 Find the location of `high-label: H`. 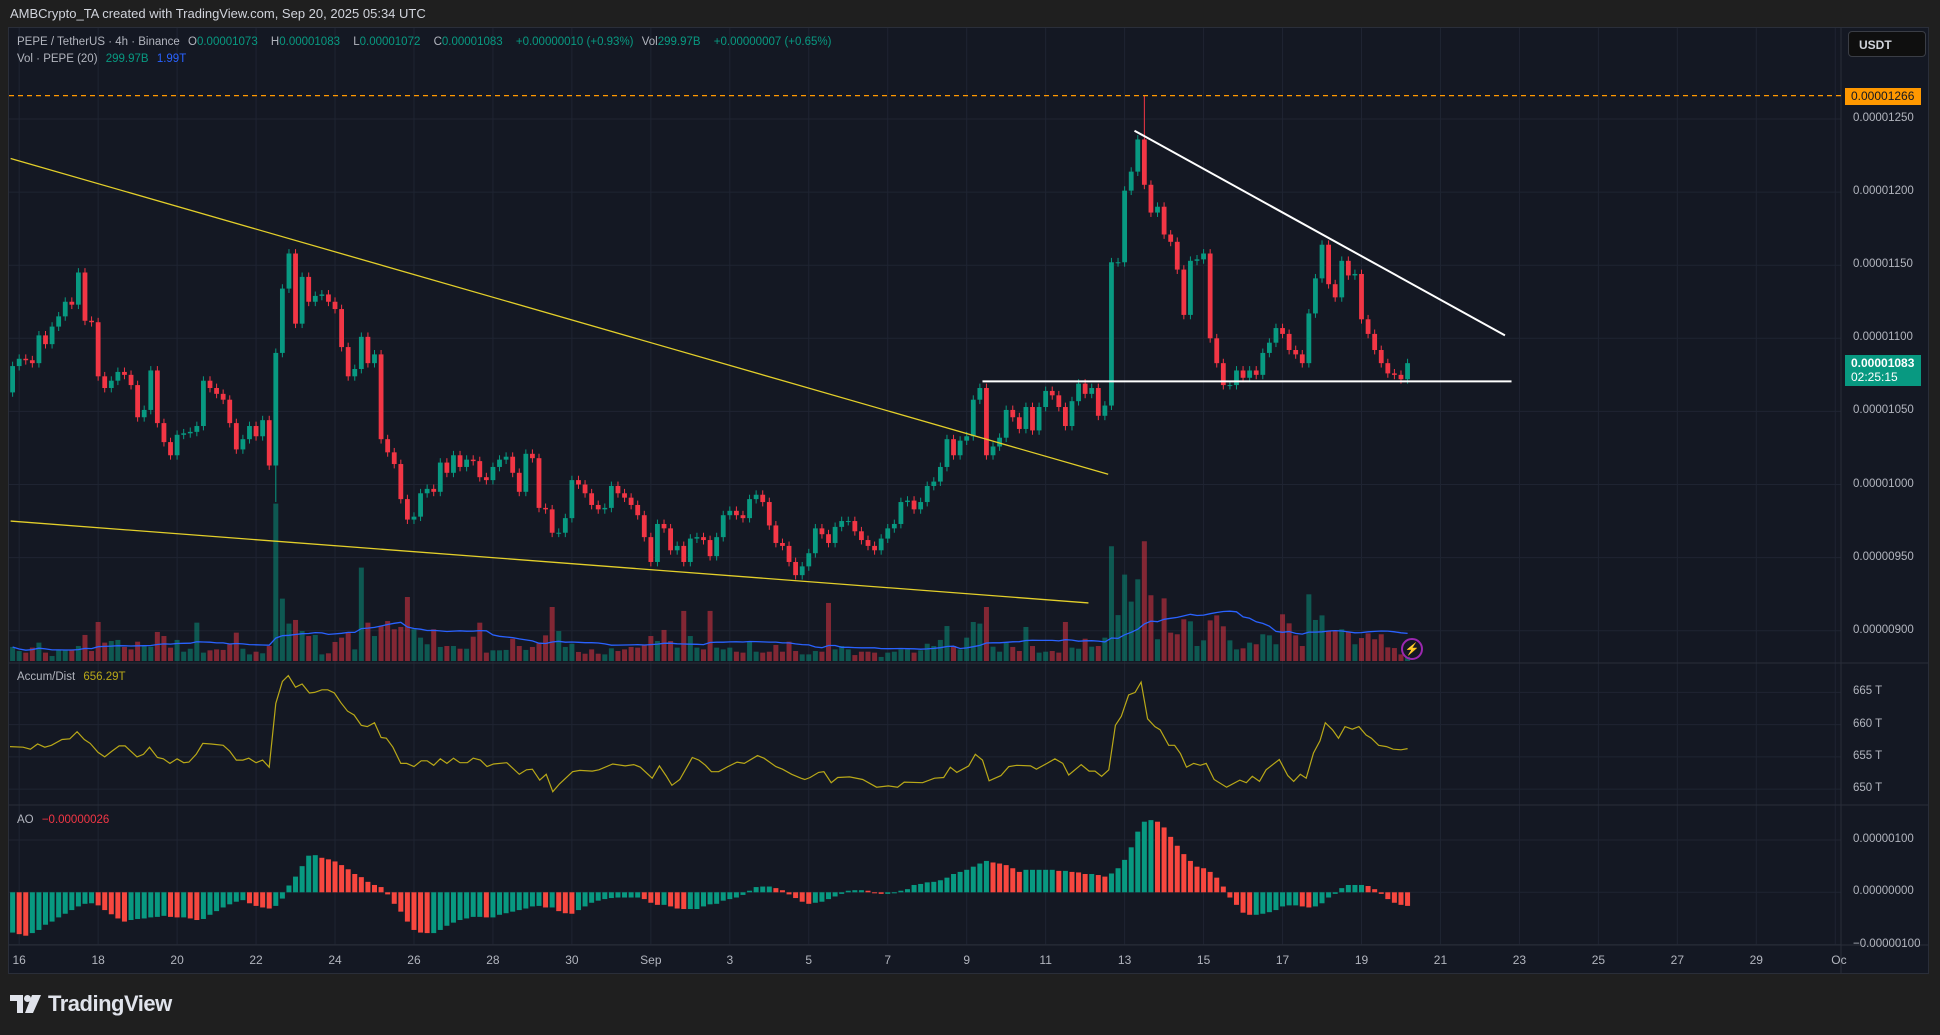

high-label: H is located at coordinates (275, 42).